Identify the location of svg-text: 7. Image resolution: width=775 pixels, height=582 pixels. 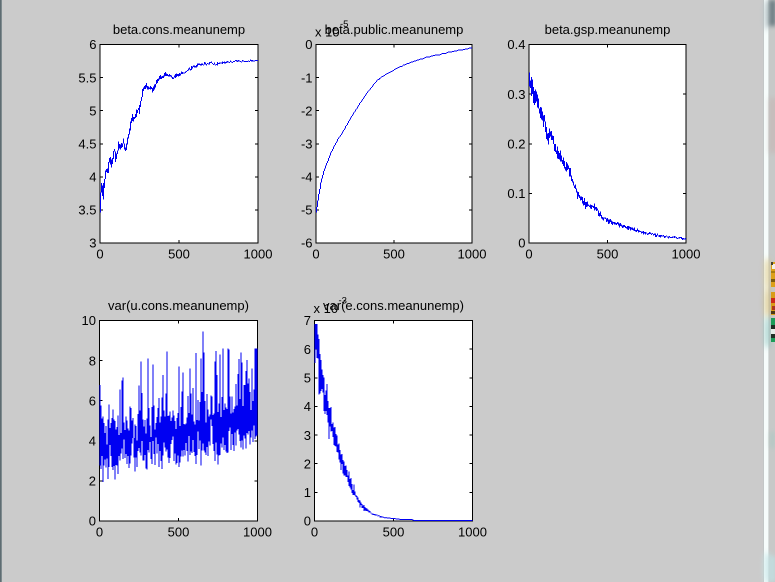
(307, 320).